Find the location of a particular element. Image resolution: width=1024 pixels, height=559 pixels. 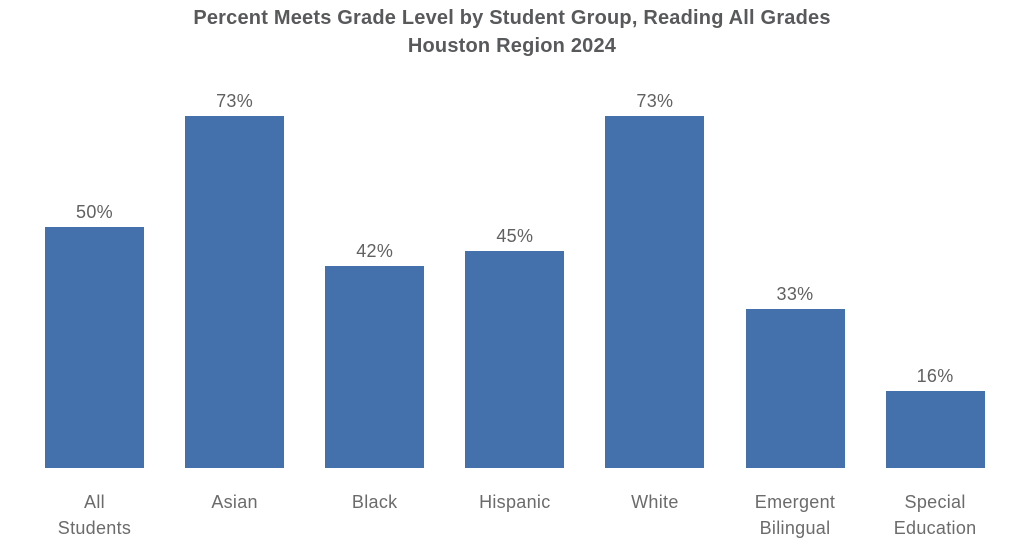

bar-value-label: 45% is located at coordinates (515, 236).